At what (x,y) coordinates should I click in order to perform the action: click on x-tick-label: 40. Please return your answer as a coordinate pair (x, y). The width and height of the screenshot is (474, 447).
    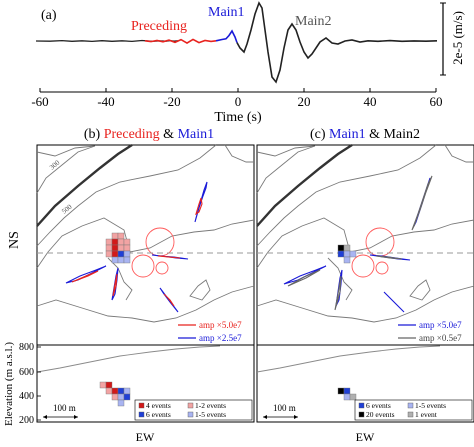
    Looking at the image, I should click on (370, 101).